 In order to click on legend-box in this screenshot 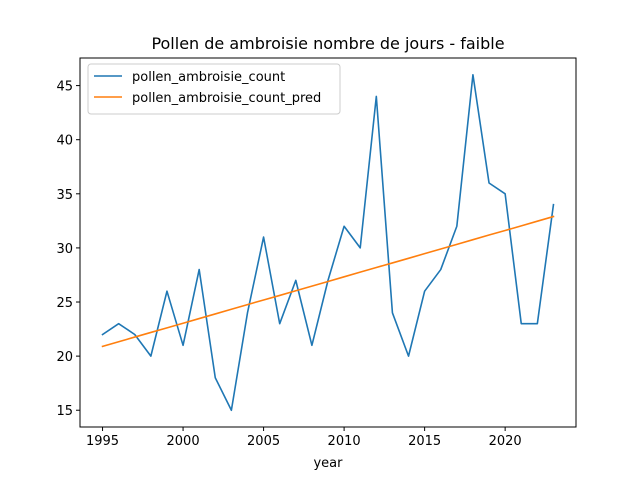, I will do `click(214, 89)`.